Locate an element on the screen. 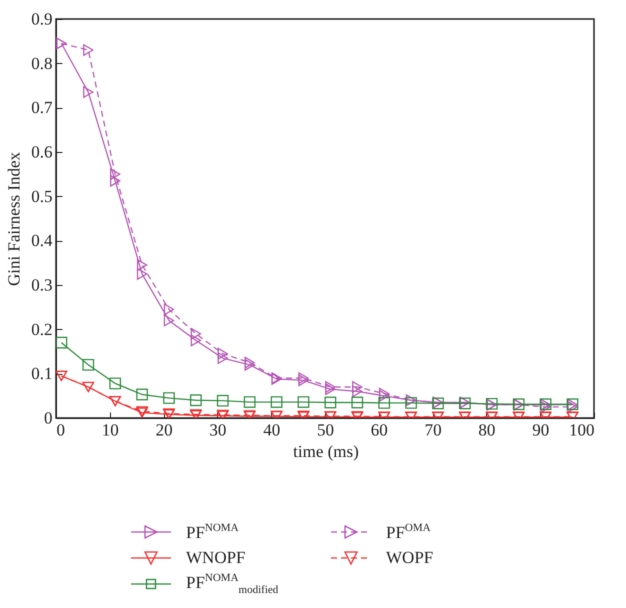 This screenshot has width=626, height=608. y-tick-label: 0.3 is located at coordinates (41, 285).